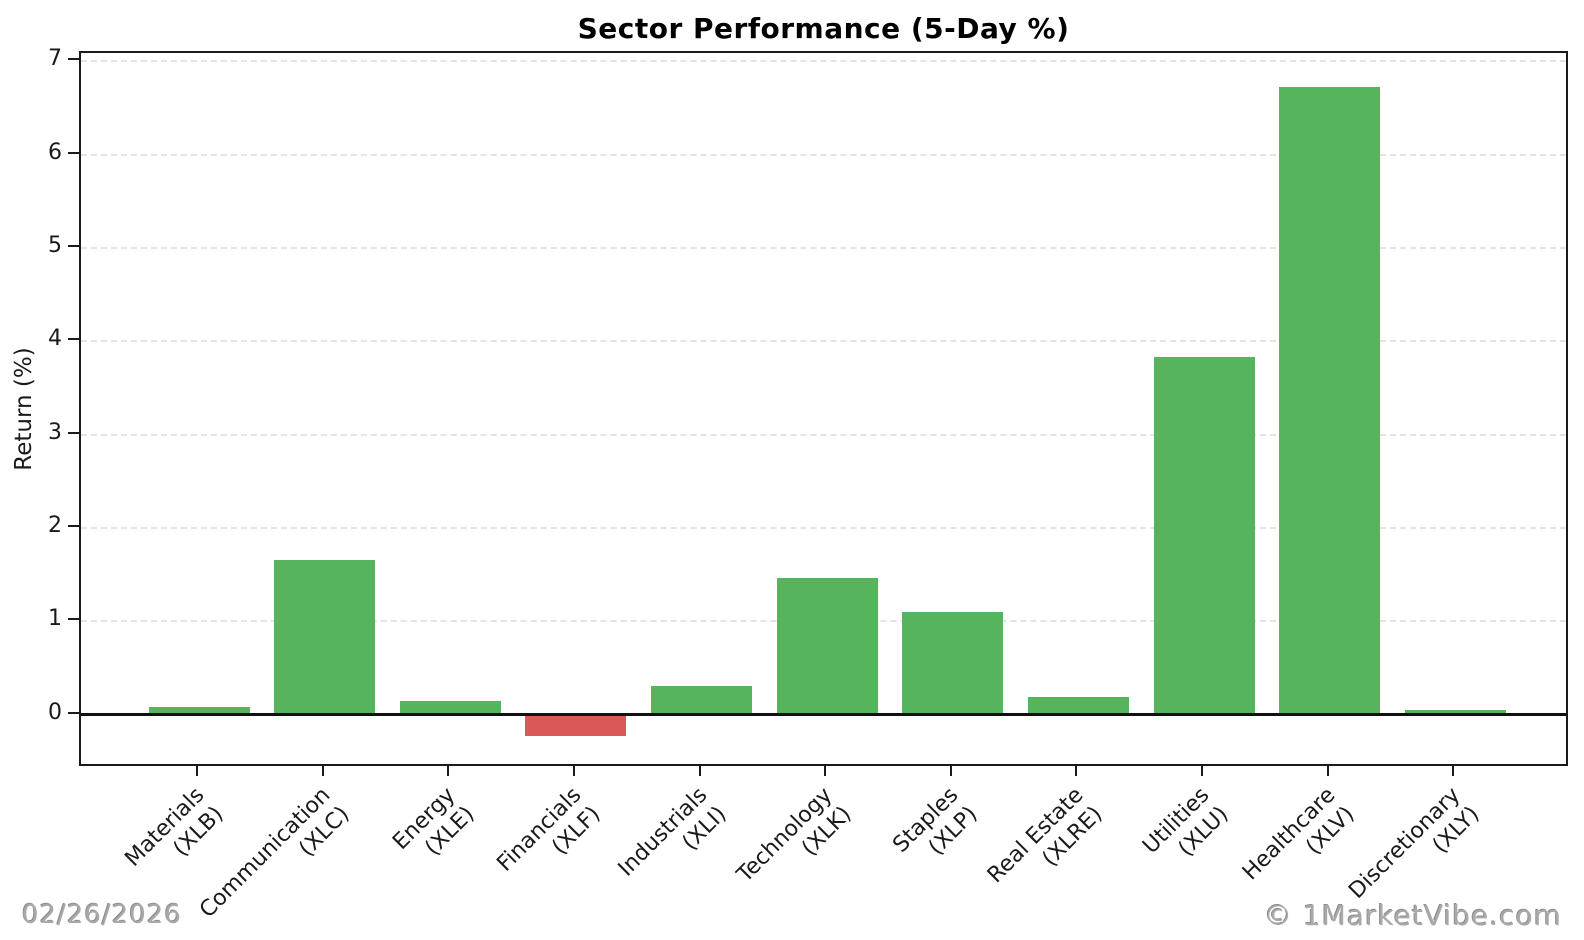 The image size is (1584, 940). Describe the element at coordinates (953, 663) in the screenshot. I see `bar-staples-xlp` at that location.